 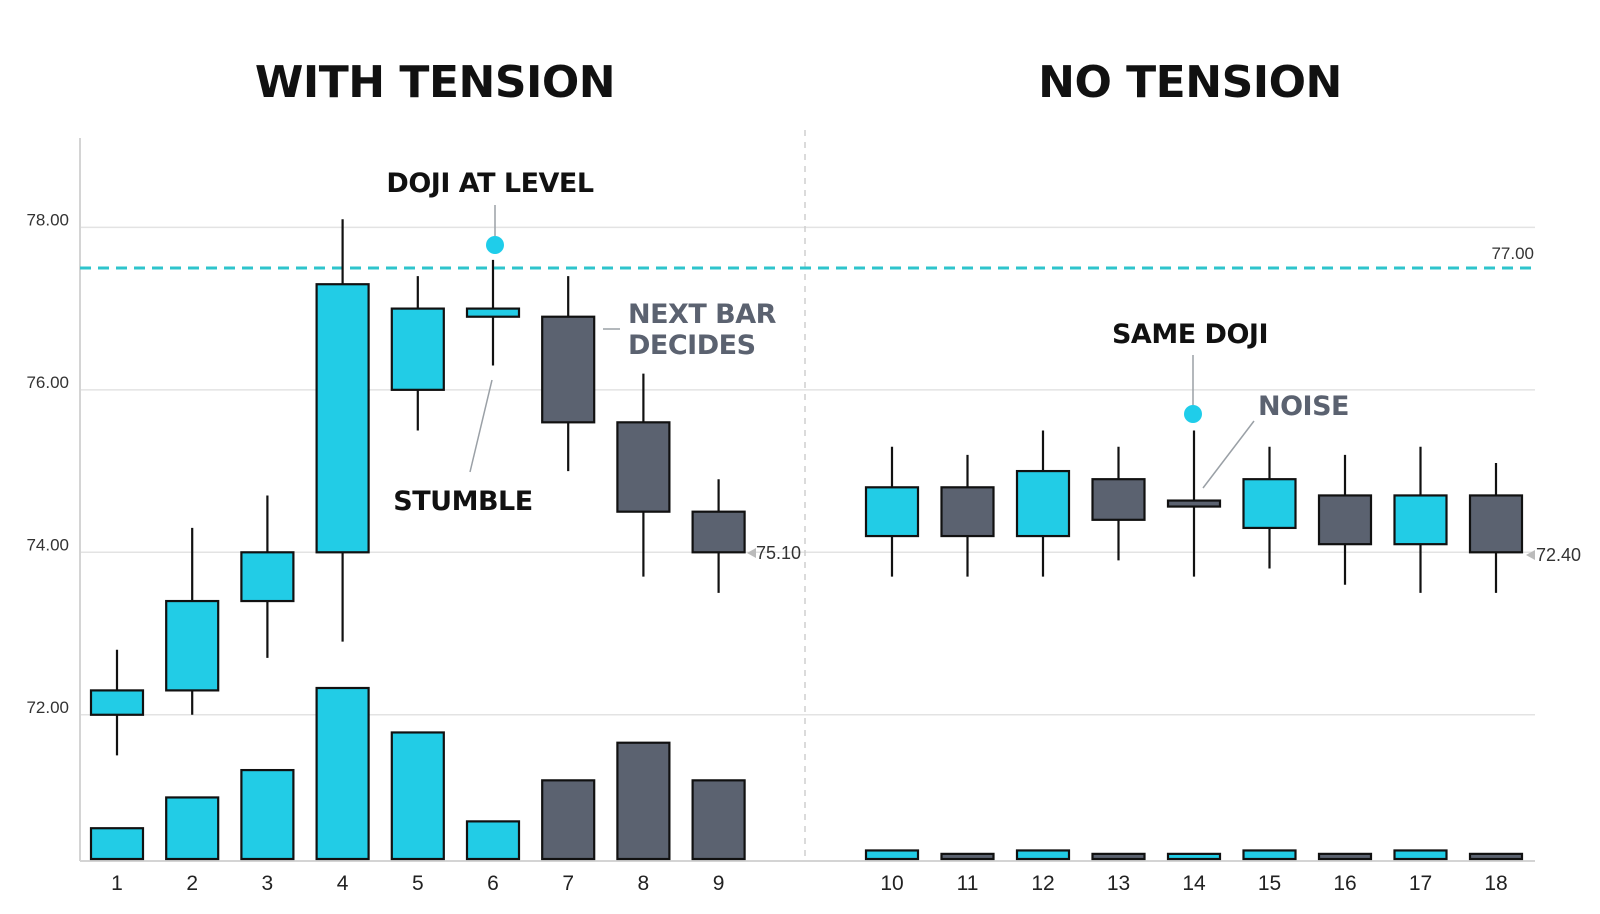 I want to click on x-tick-label: 10, so click(x=891, y=883).